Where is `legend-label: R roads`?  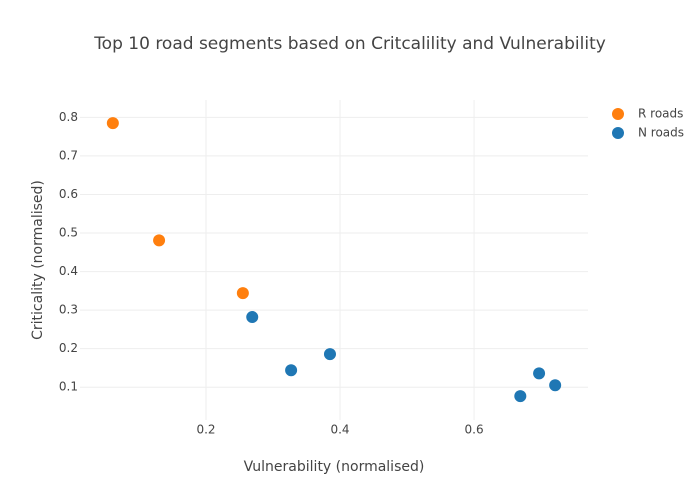
legend-label: R roads is located at coordinates (660, 114).